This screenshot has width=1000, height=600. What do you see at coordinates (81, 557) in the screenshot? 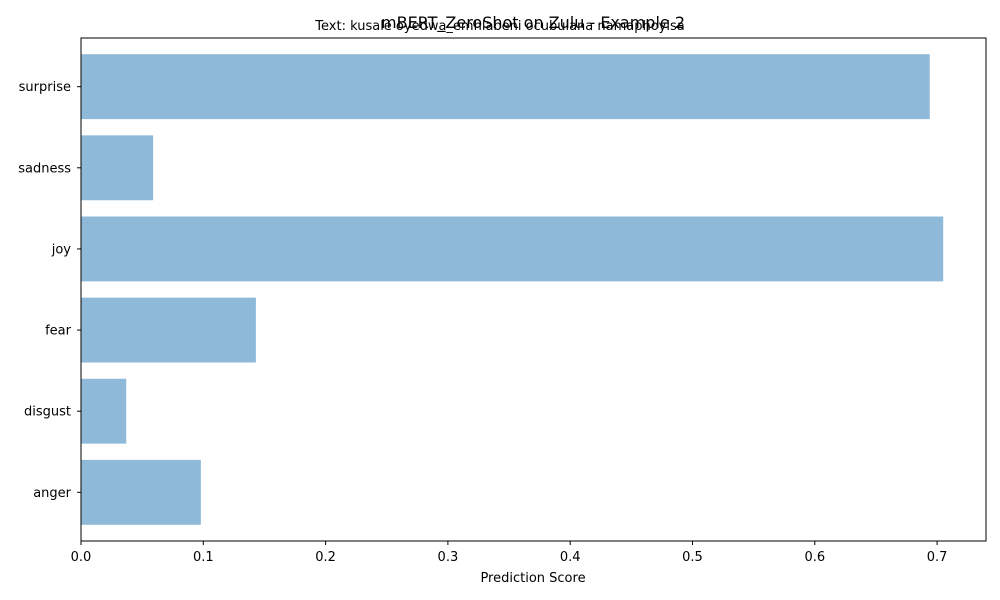
I see `x-tick-label: 0.0` at bounding box center [81, 557].